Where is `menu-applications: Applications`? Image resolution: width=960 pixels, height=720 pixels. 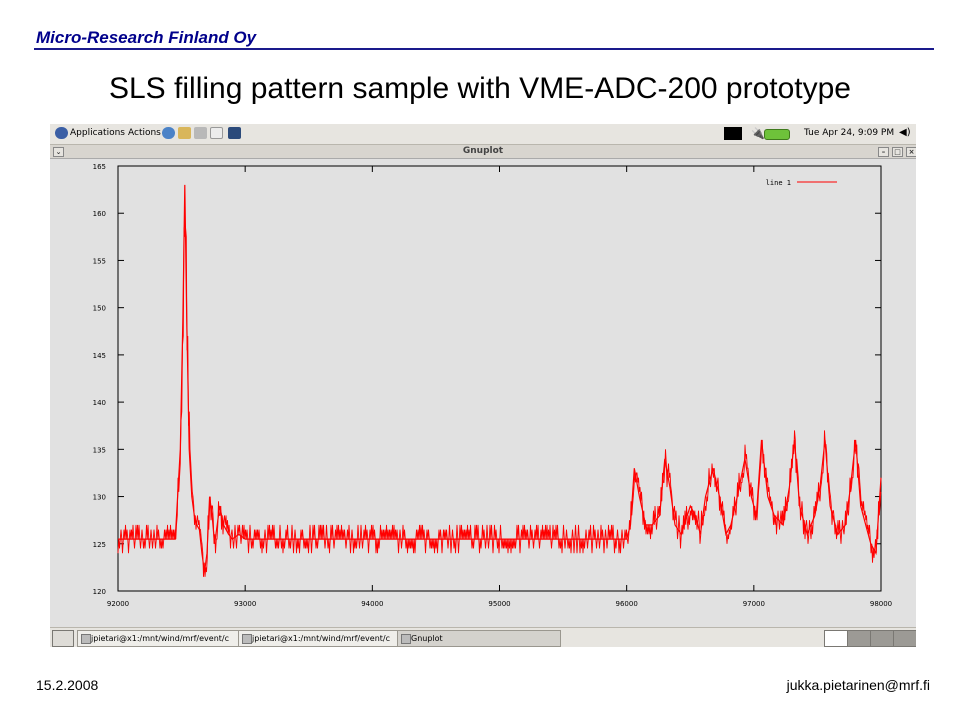
menu-applications: Applications is located at coordinates (97, 133).